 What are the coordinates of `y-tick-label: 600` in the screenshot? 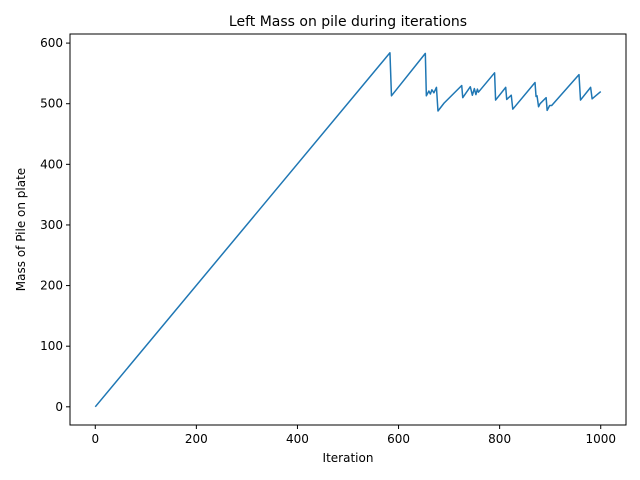 It's located at (51, 43).